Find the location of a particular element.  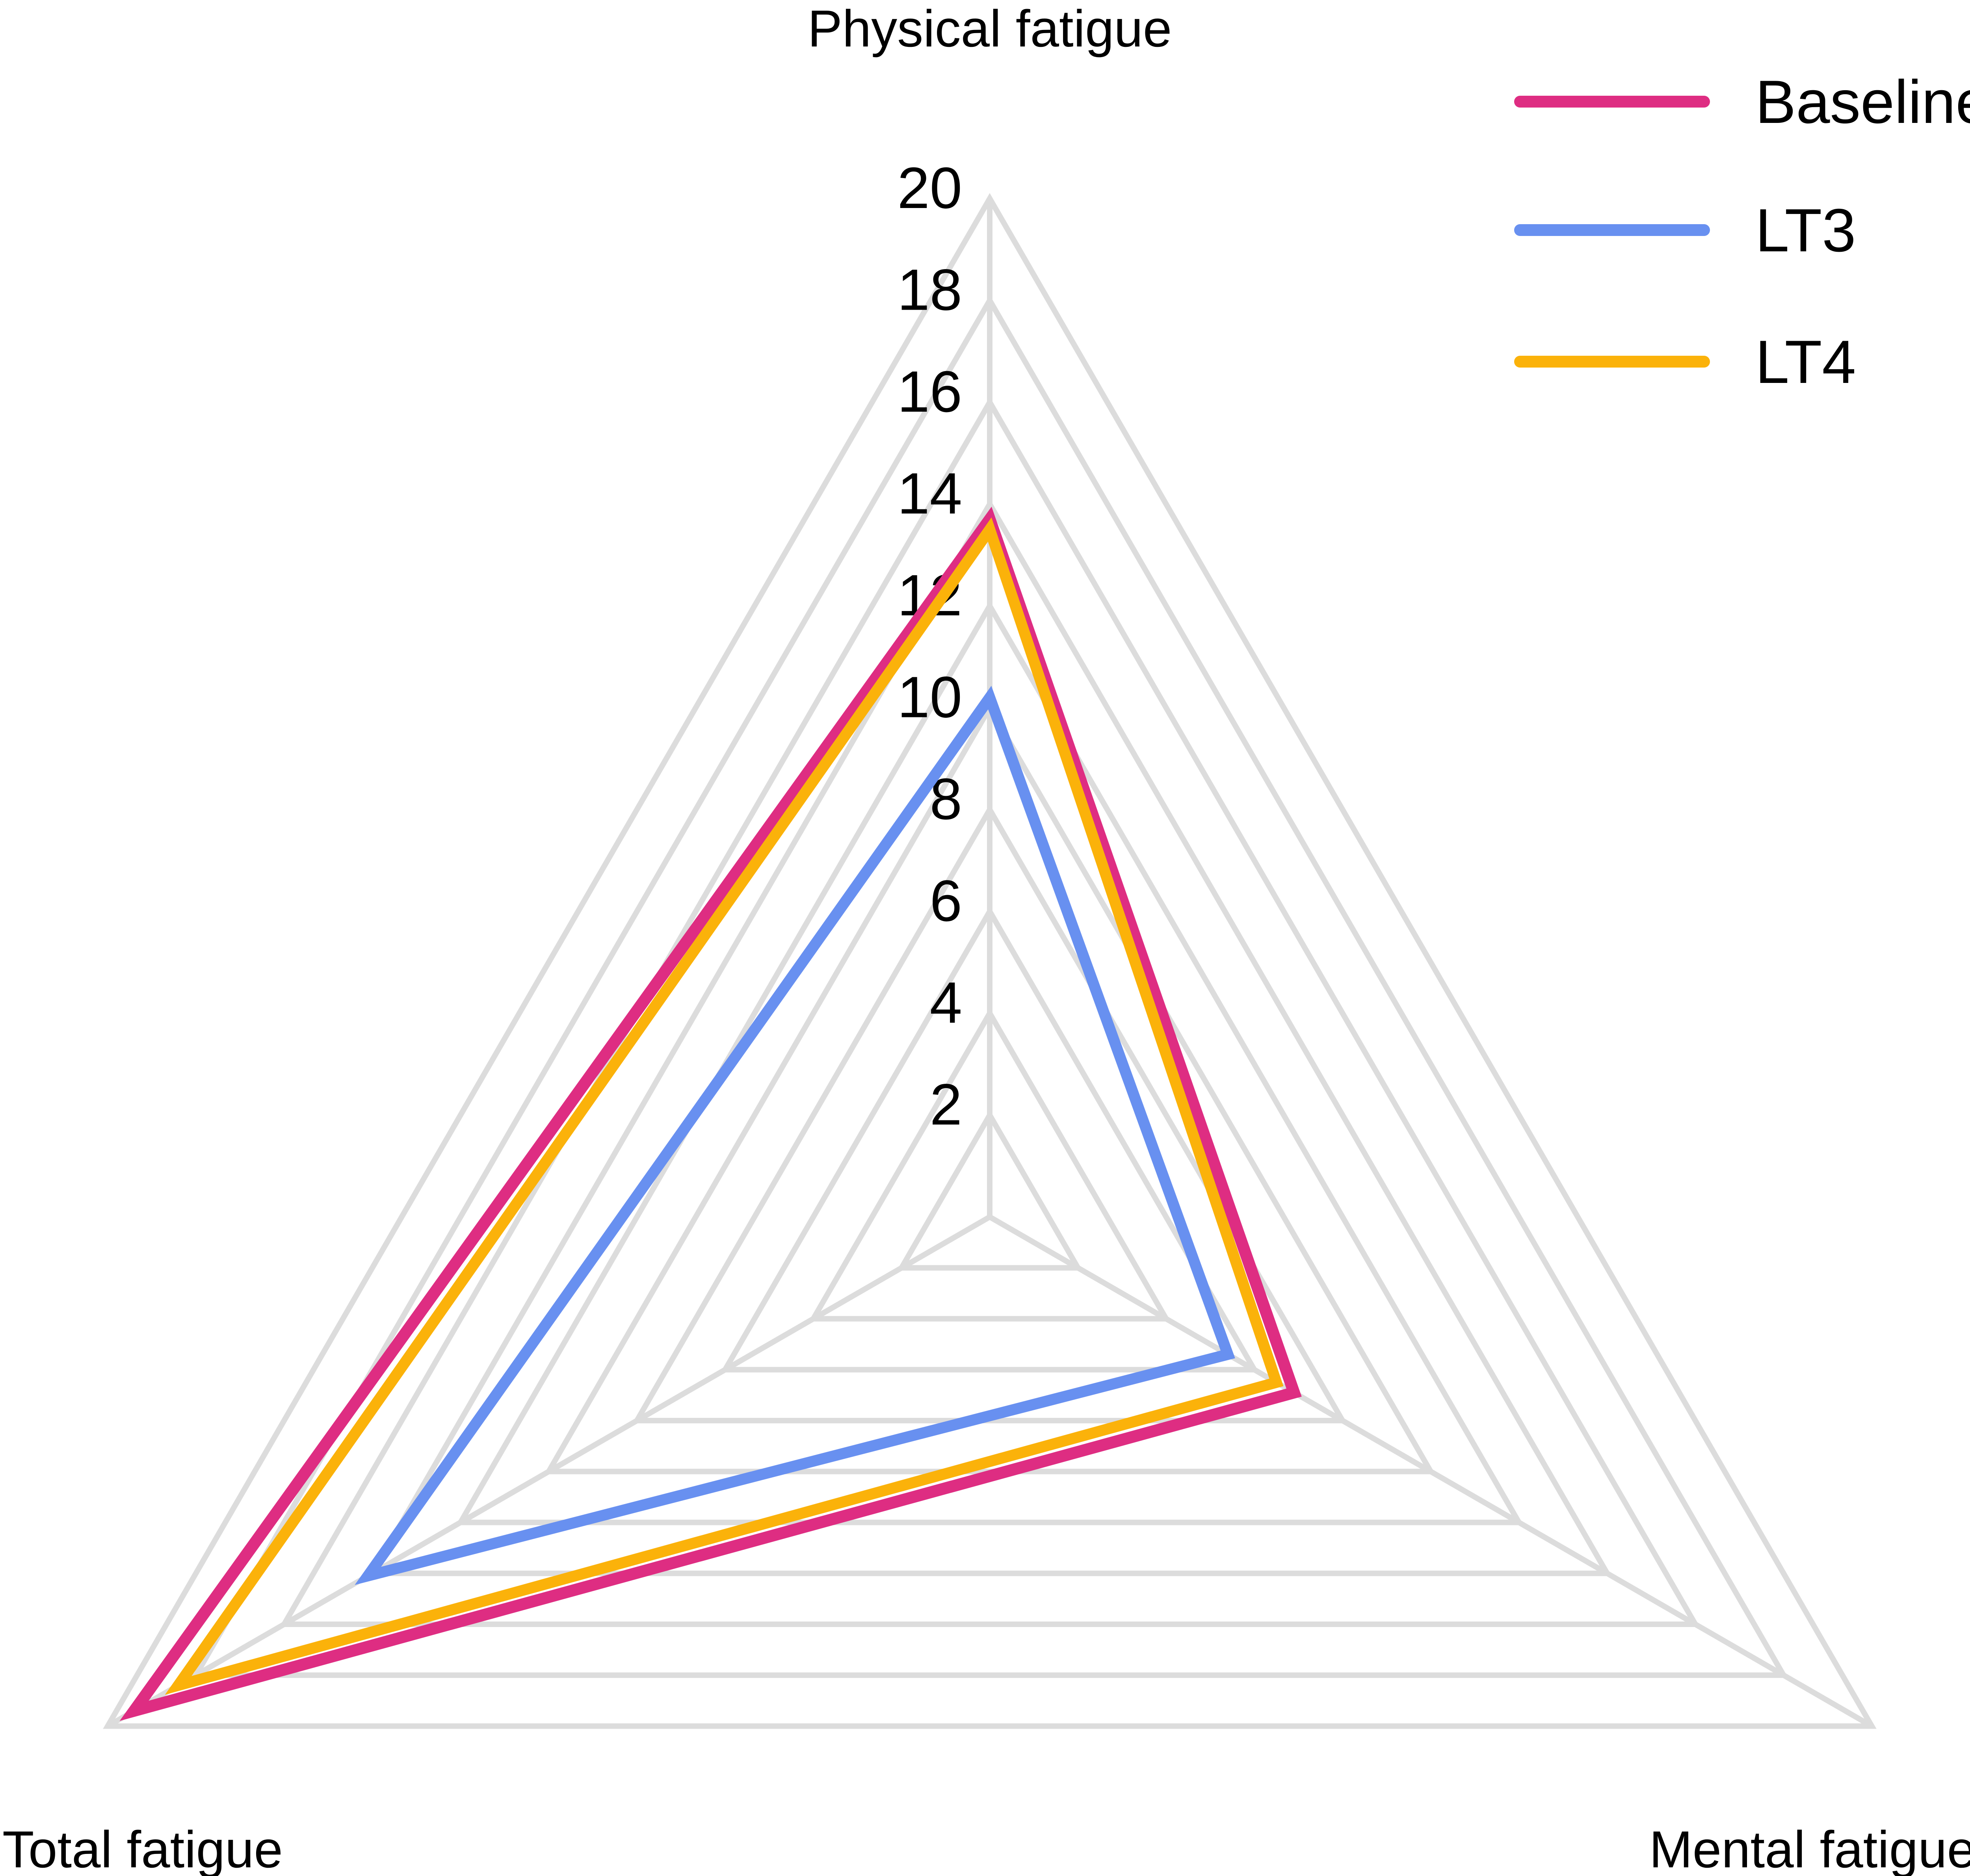

tick-label: 18 is located at coordinates (929, 290).